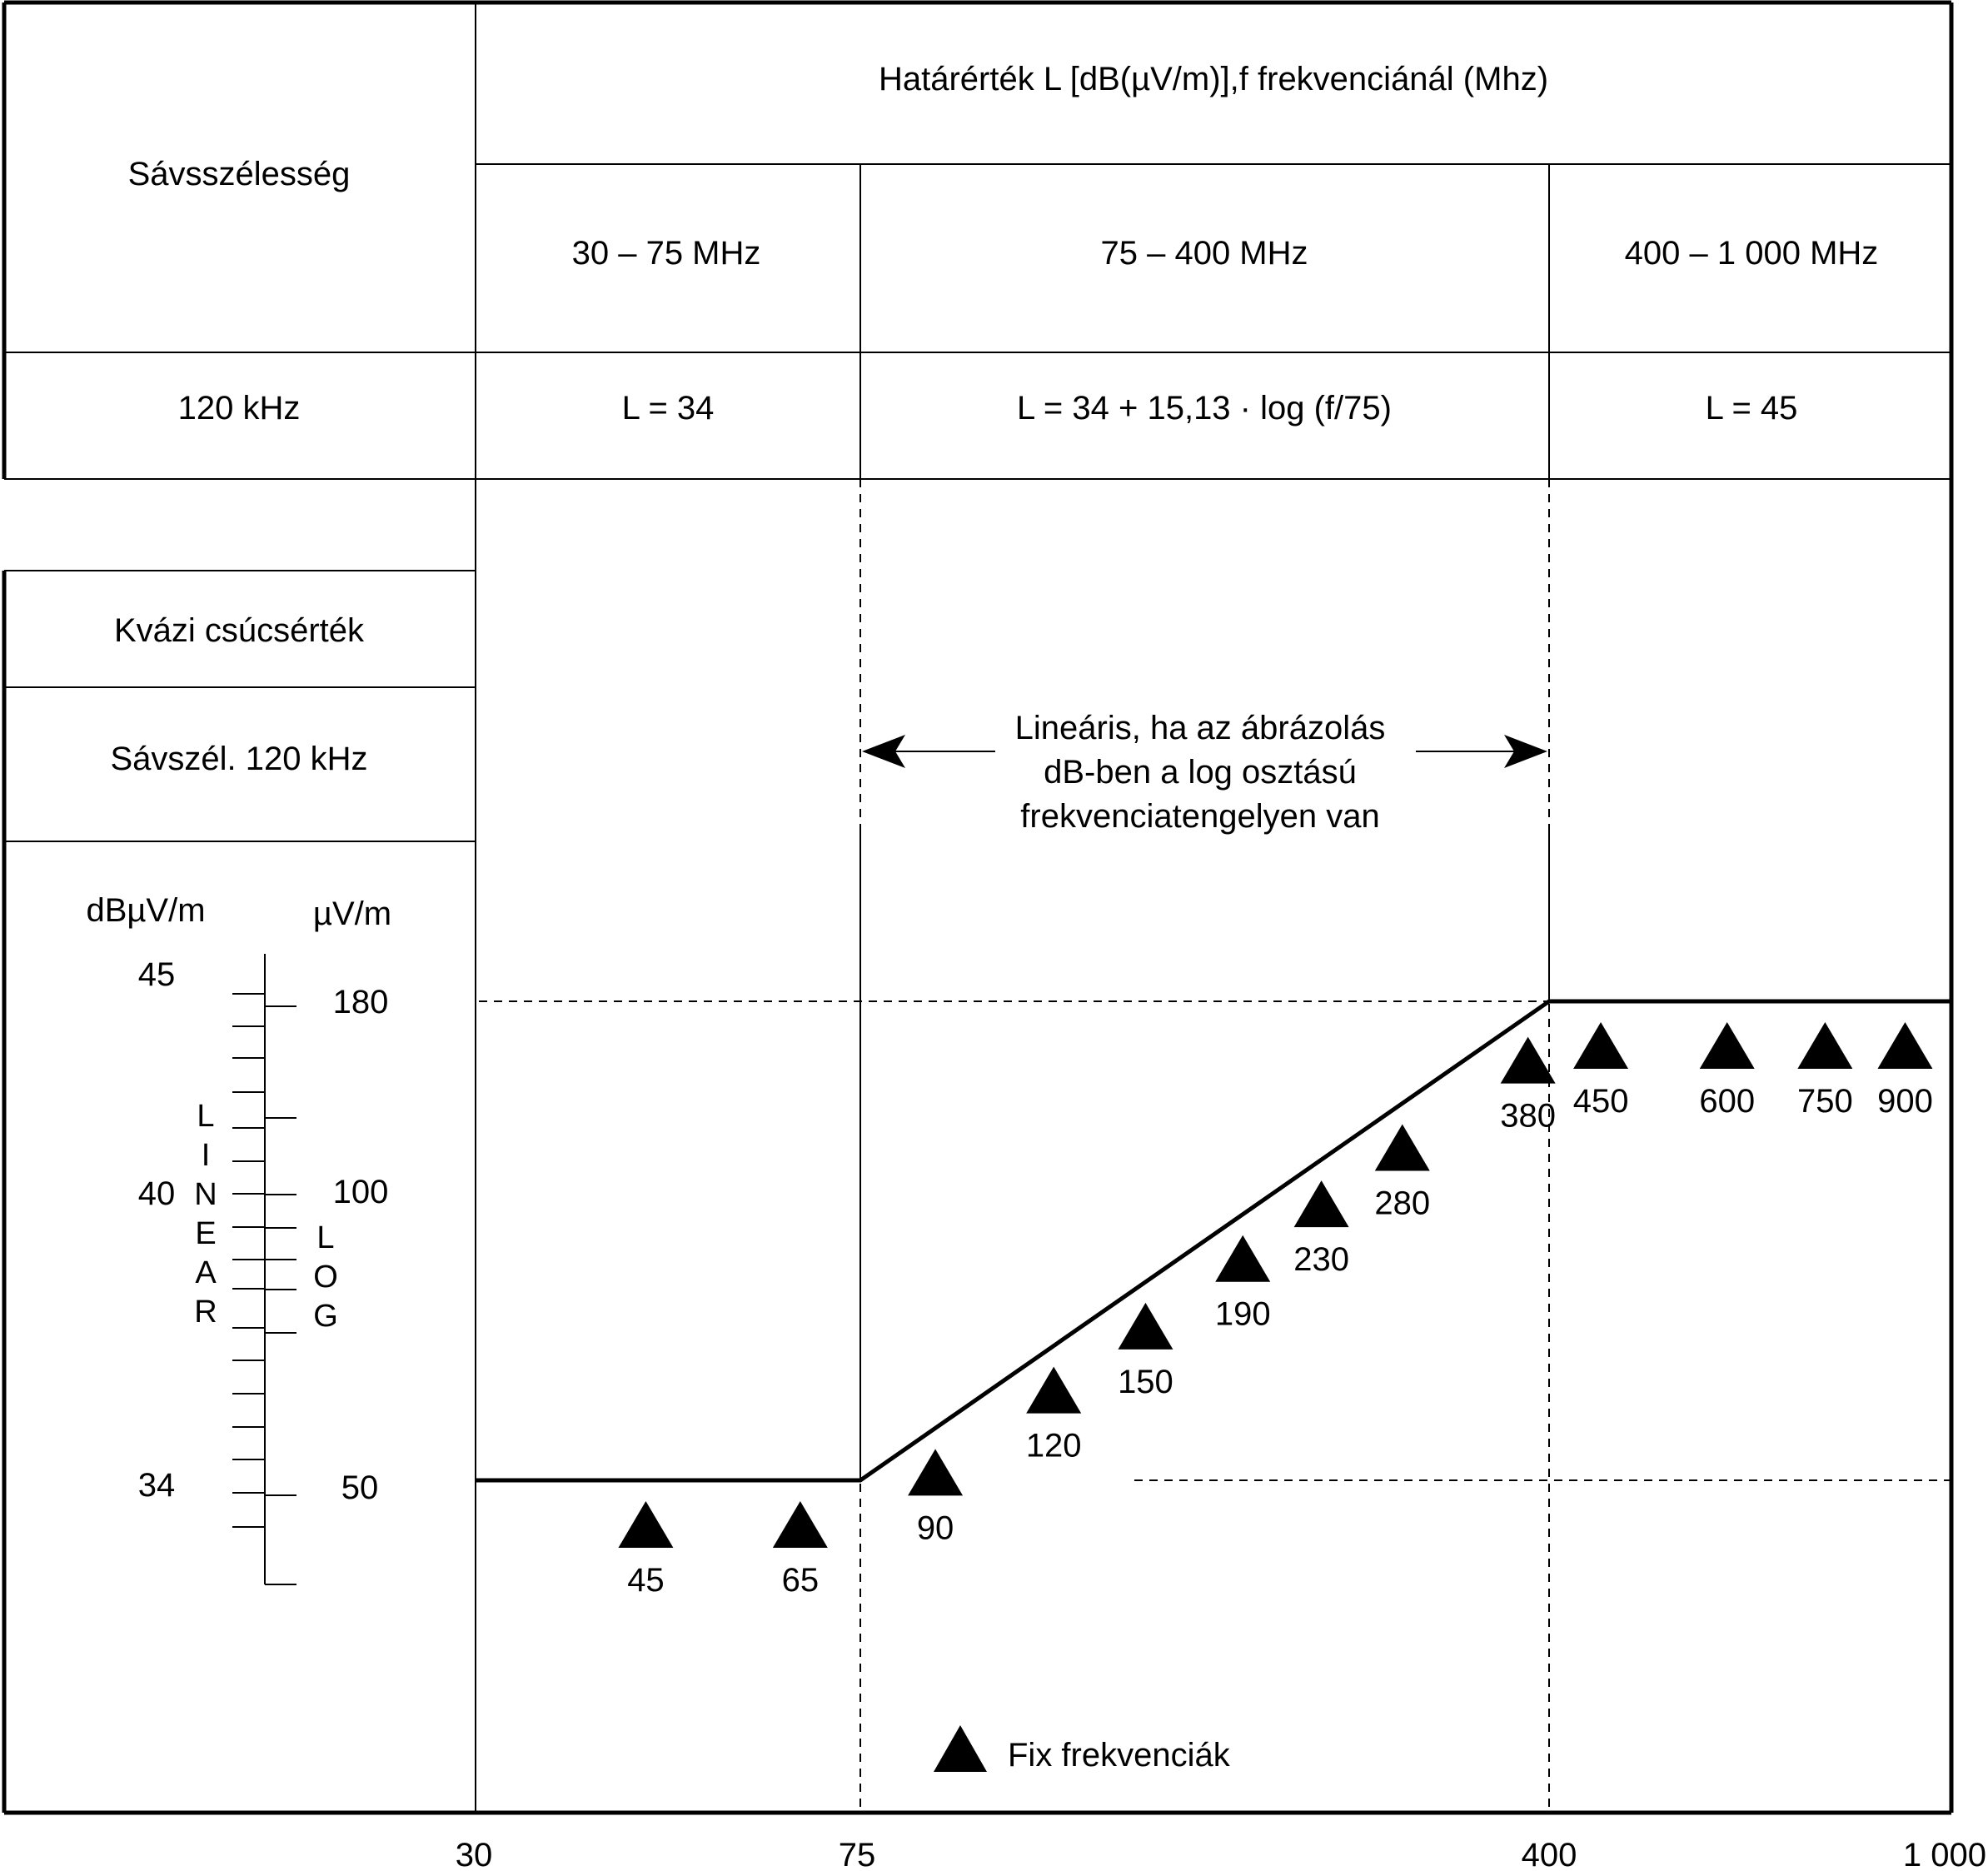  Describe the element at coordinates (1727, 1071) in the screenshot. I see `fixed-frequency-marker: 600` at that location.